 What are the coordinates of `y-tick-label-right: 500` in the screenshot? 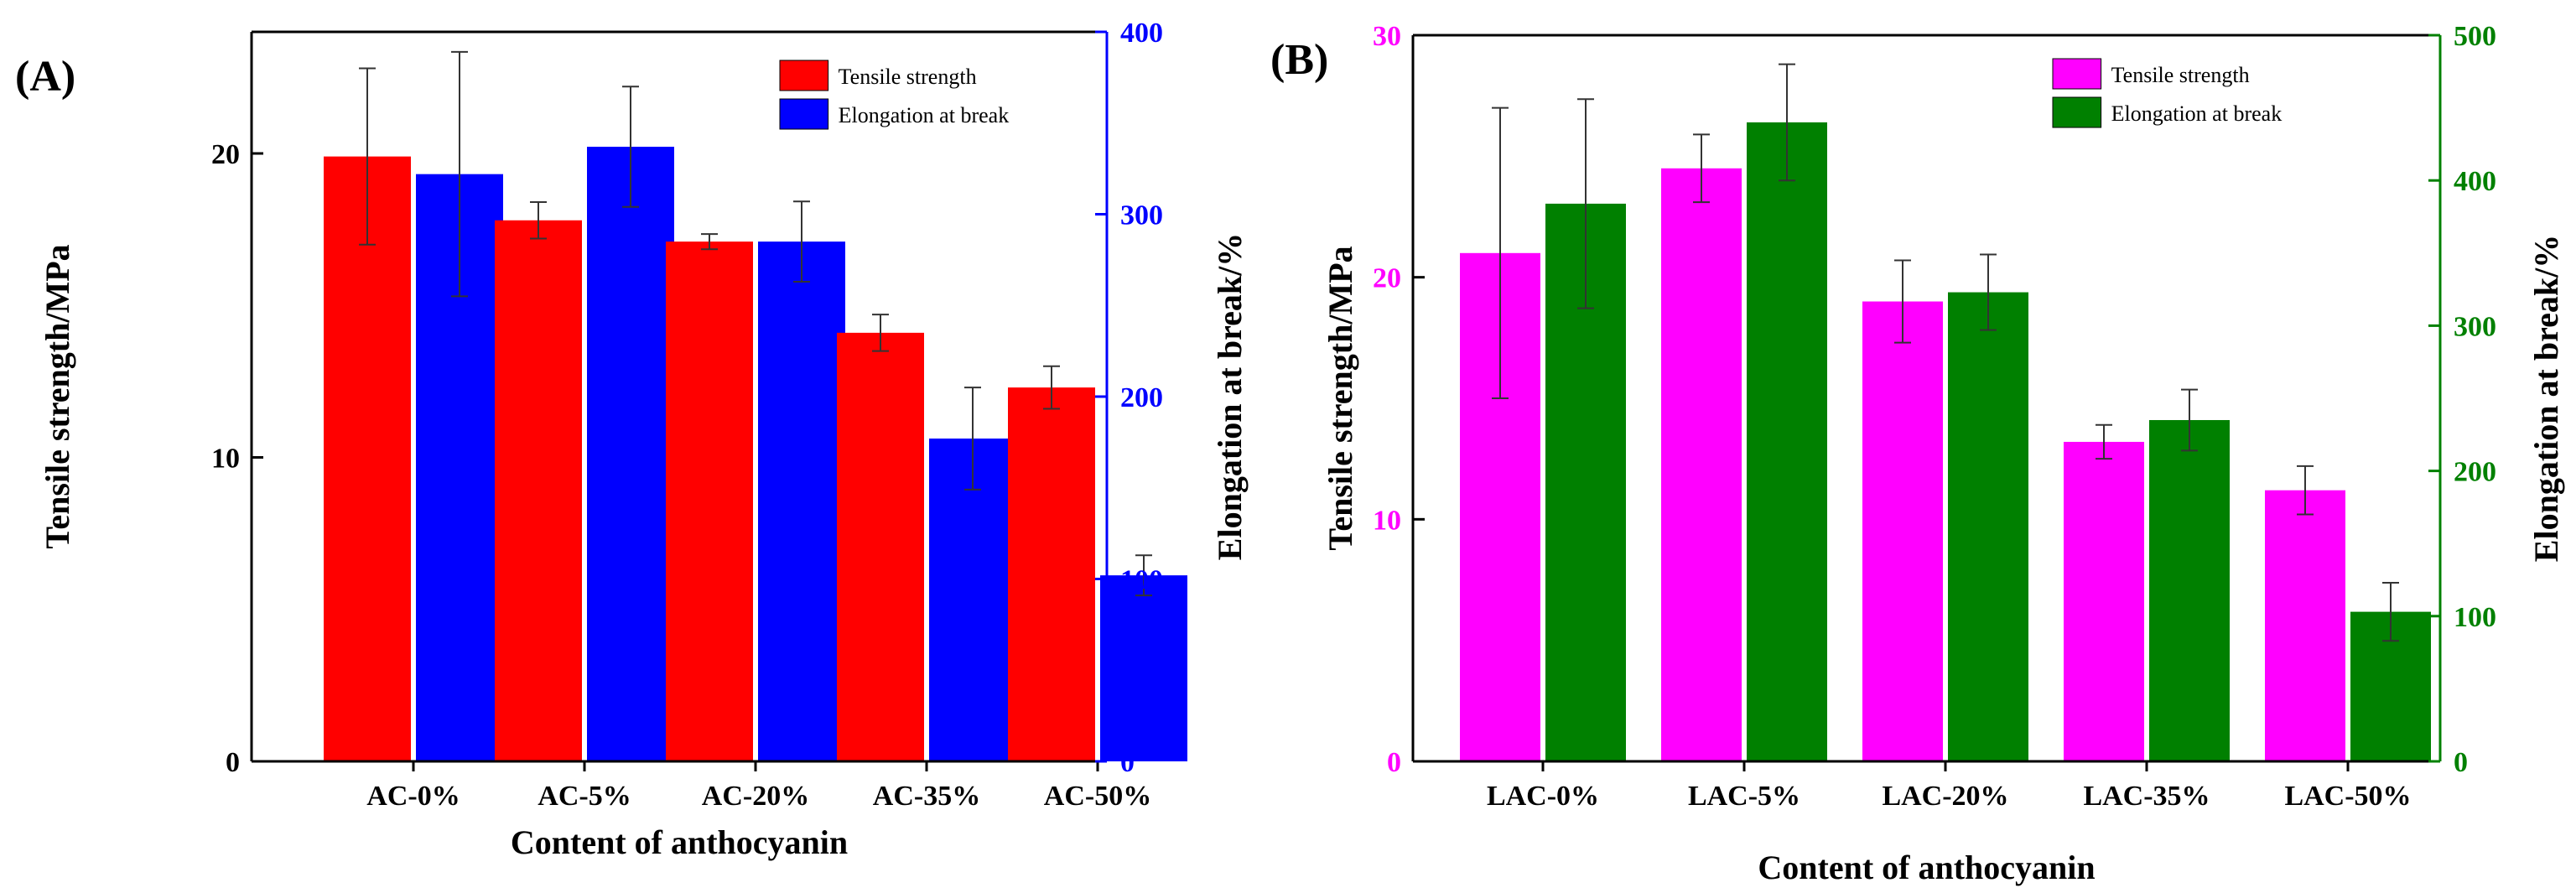 It's located at (2475, 36).